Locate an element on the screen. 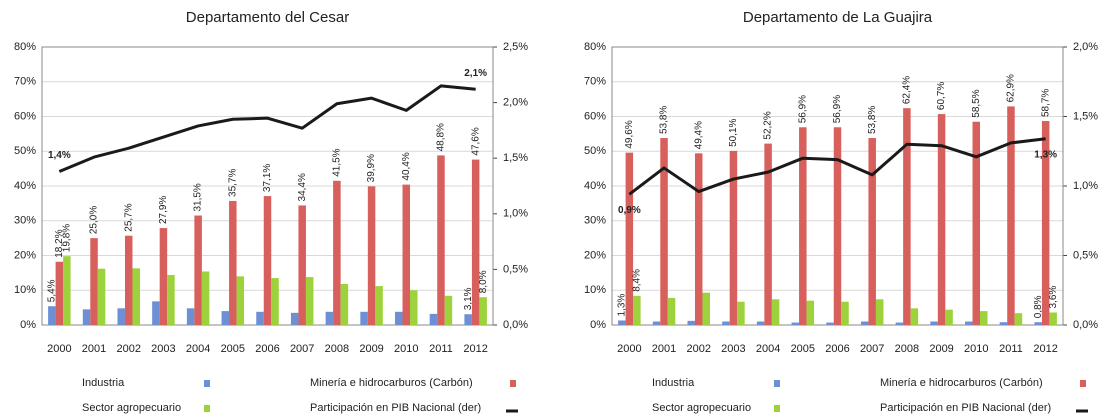 This screenshot has width=1114, height=420. y2-tick-label: 2,5% is located at coordinates (515, 47).